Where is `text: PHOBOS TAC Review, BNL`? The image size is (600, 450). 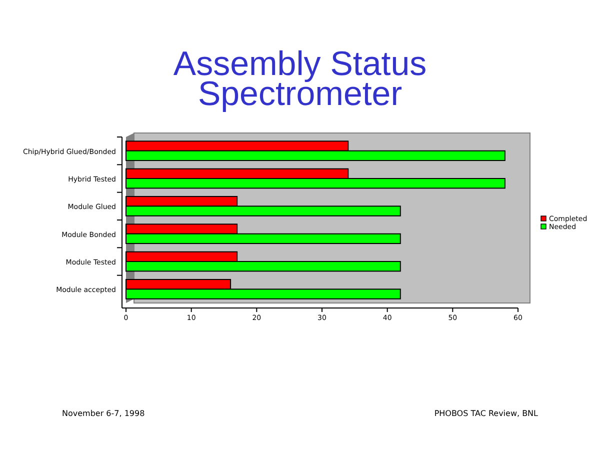 text: PHOBOS TAC Review, BNL is located at coordinates (486, 413).